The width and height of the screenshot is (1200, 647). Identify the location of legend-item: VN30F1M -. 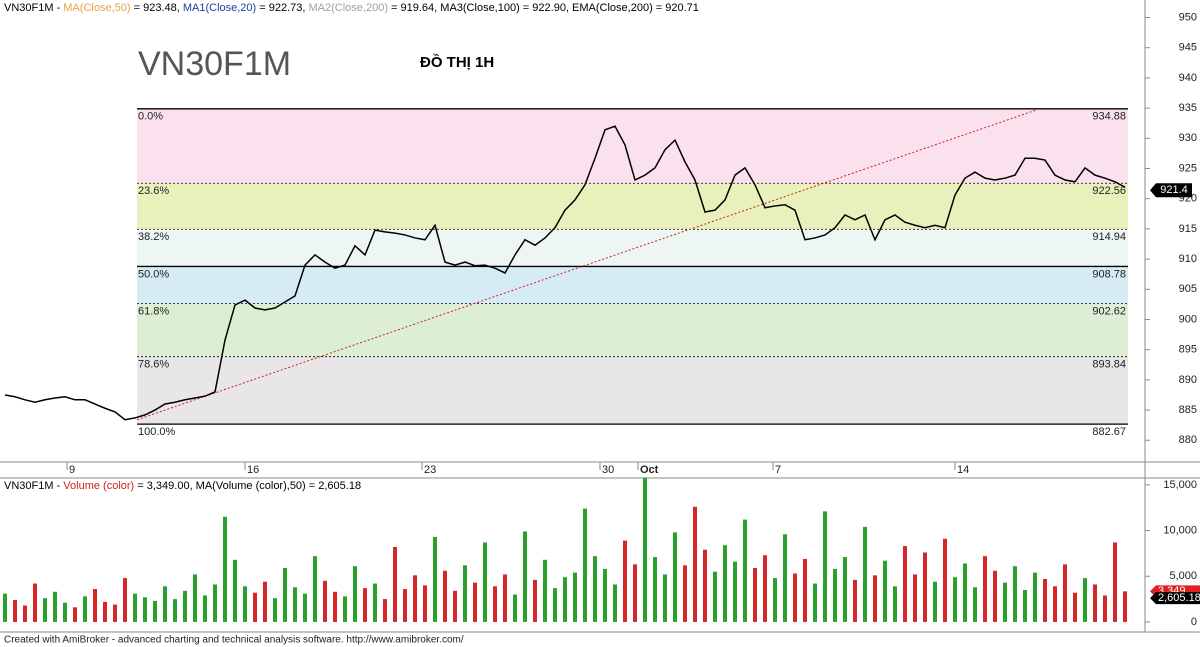
(33, 486).